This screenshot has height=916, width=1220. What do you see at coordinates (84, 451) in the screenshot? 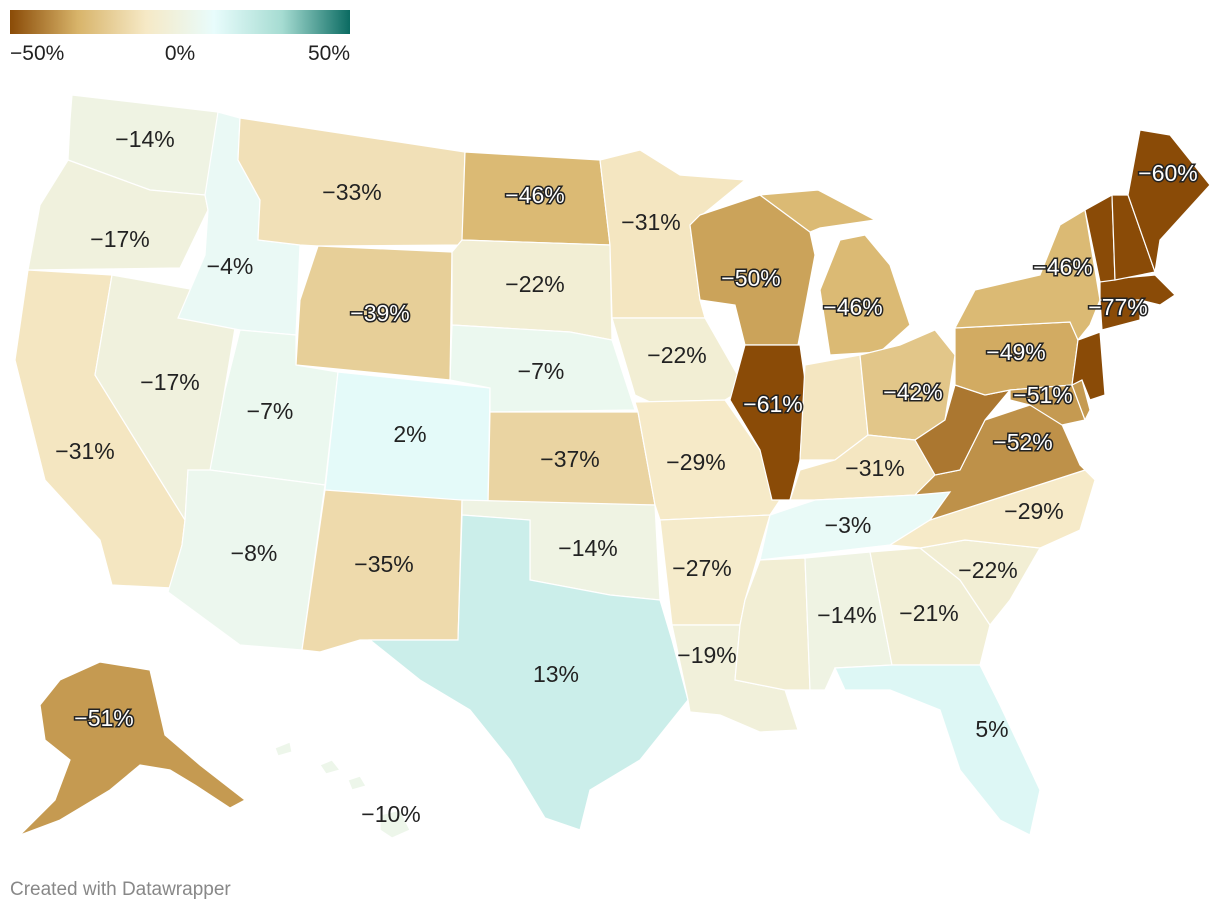
I see `label-ca: −31%` at bounding box center [84, 451].